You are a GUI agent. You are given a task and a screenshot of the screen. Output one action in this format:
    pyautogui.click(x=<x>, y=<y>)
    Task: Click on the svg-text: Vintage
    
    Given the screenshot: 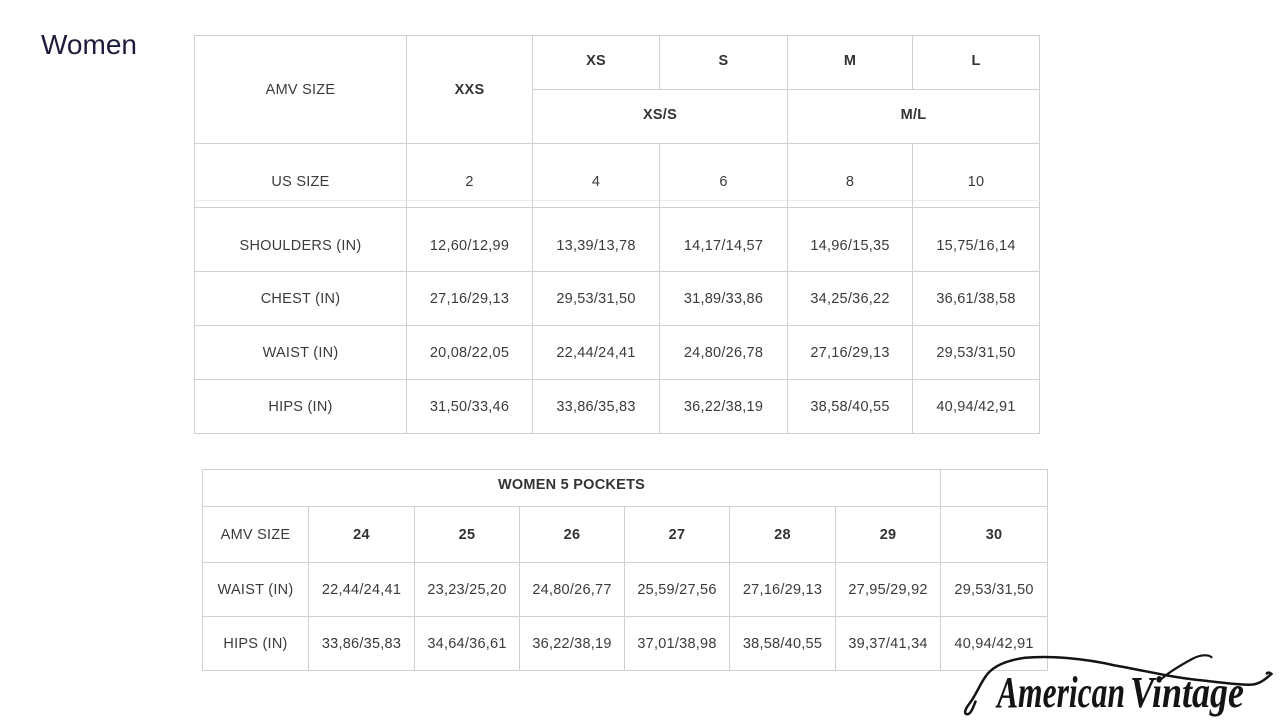 What is the action you would take?
    pyautogui.click(x=1187, y=692)
    